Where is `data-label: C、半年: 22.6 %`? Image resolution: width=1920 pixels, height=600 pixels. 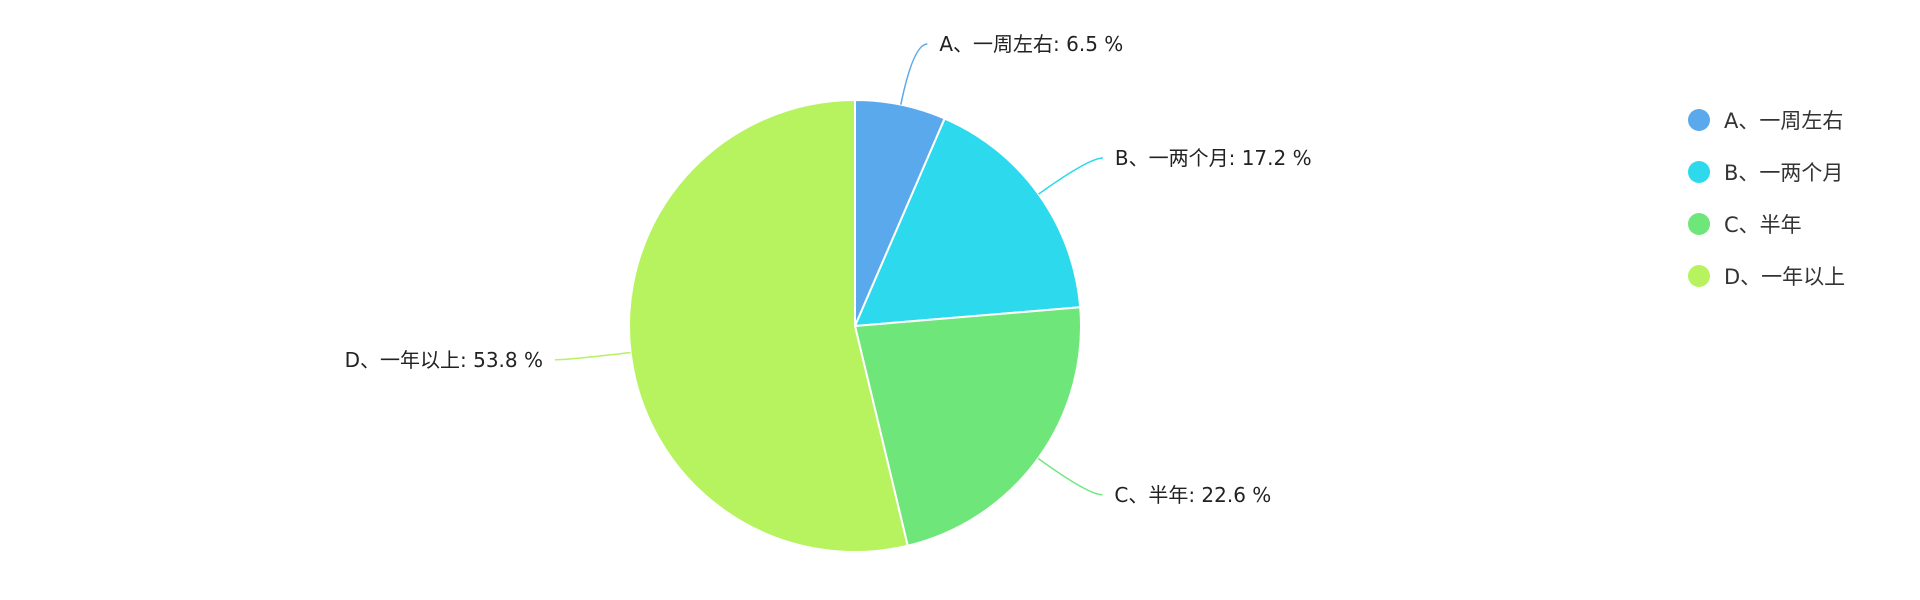 data-label: C、半年: 22.6 % is located at coordinates (1192, 495).